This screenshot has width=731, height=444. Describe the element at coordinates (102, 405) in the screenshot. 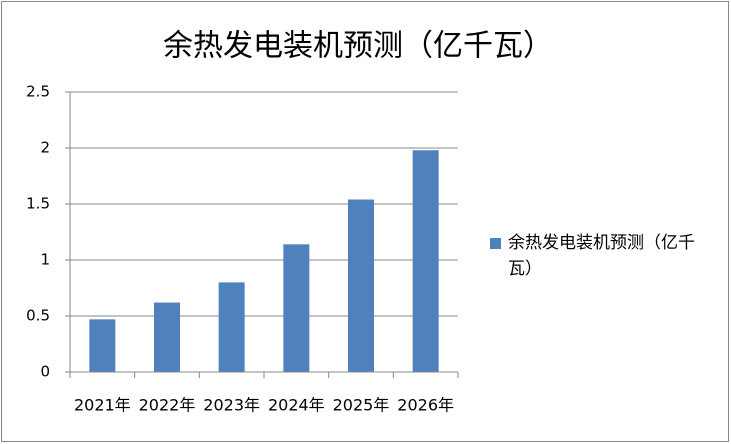

I see `x-tick-label: 2021年` at that location.